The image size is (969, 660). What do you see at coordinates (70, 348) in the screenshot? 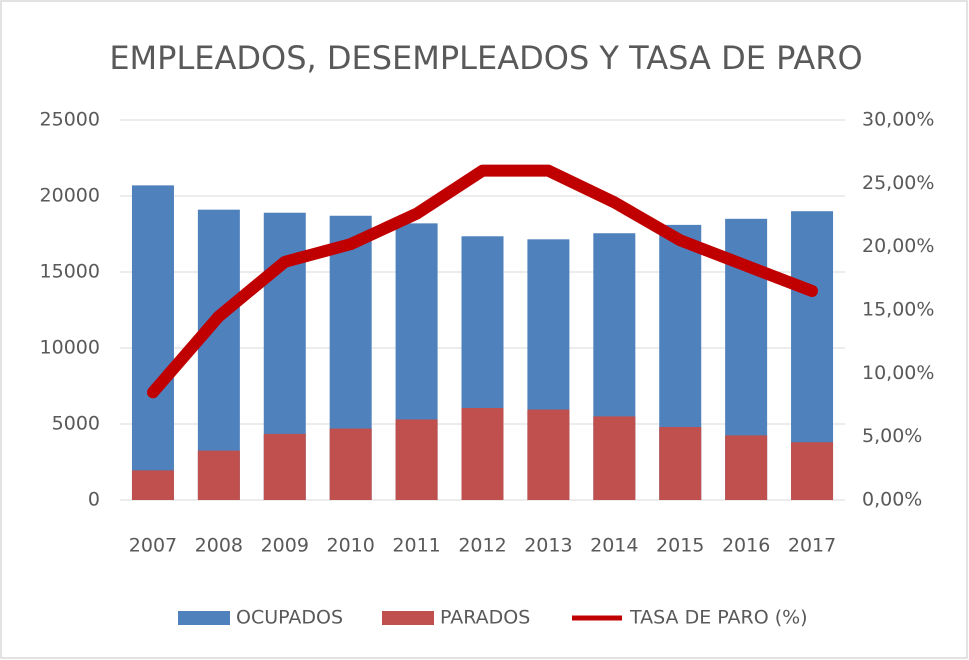
I see `y-tick-label: 10000` at bounding box center [70, 348].